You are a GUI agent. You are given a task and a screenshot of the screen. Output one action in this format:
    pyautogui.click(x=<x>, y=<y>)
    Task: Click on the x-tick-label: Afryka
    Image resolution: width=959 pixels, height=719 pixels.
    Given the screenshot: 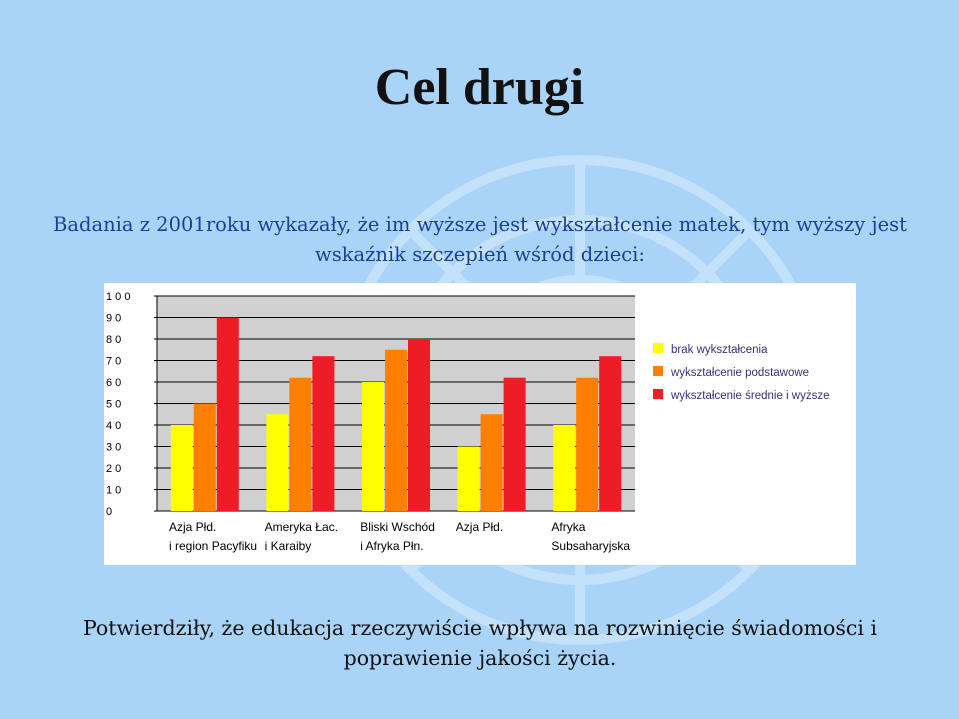 What is the action you would take?
    pyautogui.click(x=568, y=527)
    